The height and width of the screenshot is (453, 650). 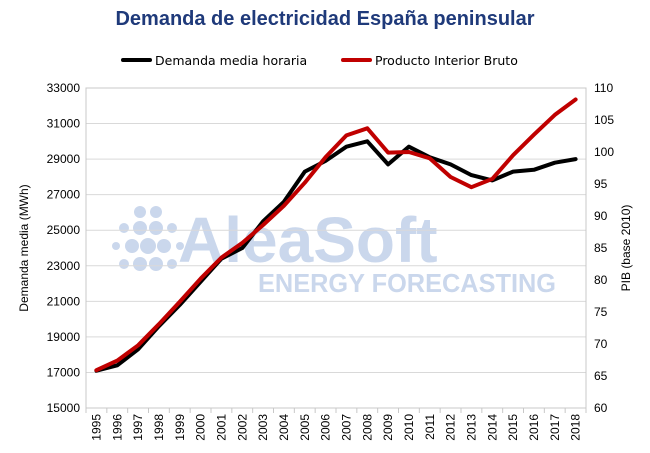 What do you see at coordinates (64, 124) in the screenshot?
I see `y-tick-label-left-8: 31000` at bounding box center [64, 124].